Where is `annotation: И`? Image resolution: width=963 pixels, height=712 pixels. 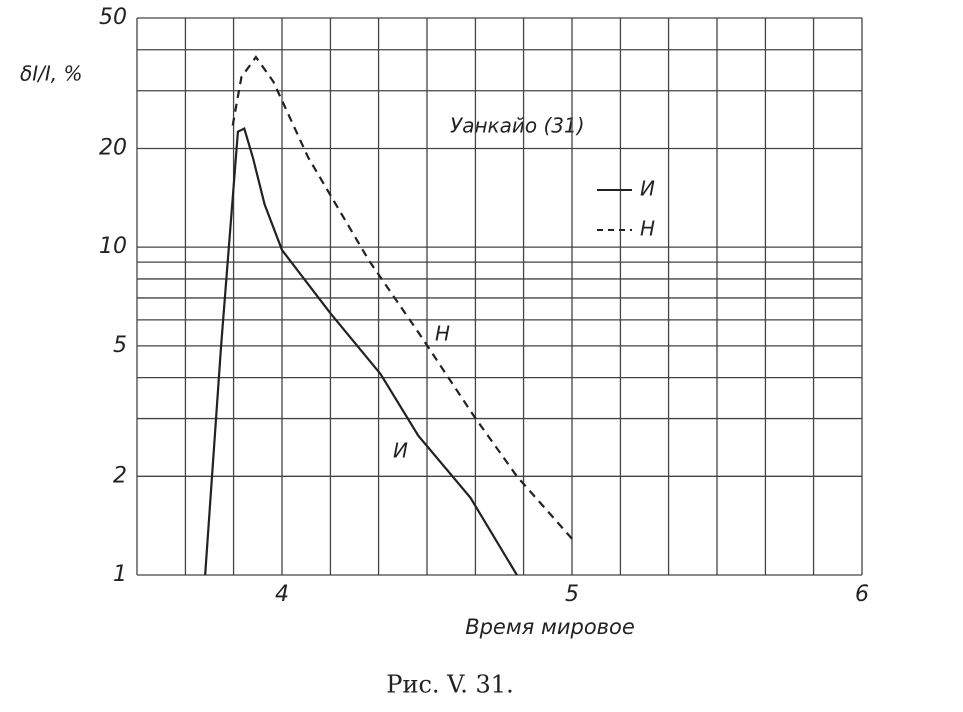 annotation: И is located at coordinates (400, 451).